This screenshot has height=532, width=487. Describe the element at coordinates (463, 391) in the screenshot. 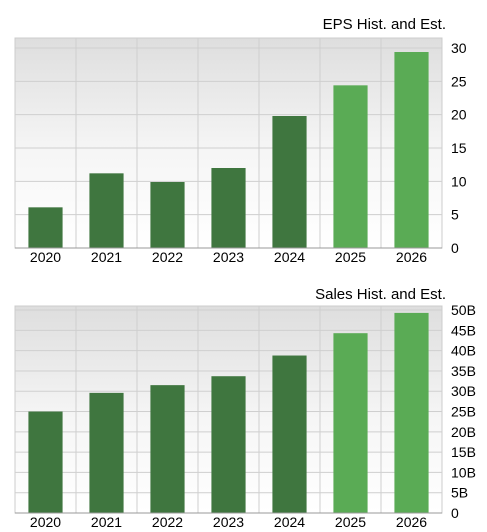

I see `y-tick-label: 30B` at that location.